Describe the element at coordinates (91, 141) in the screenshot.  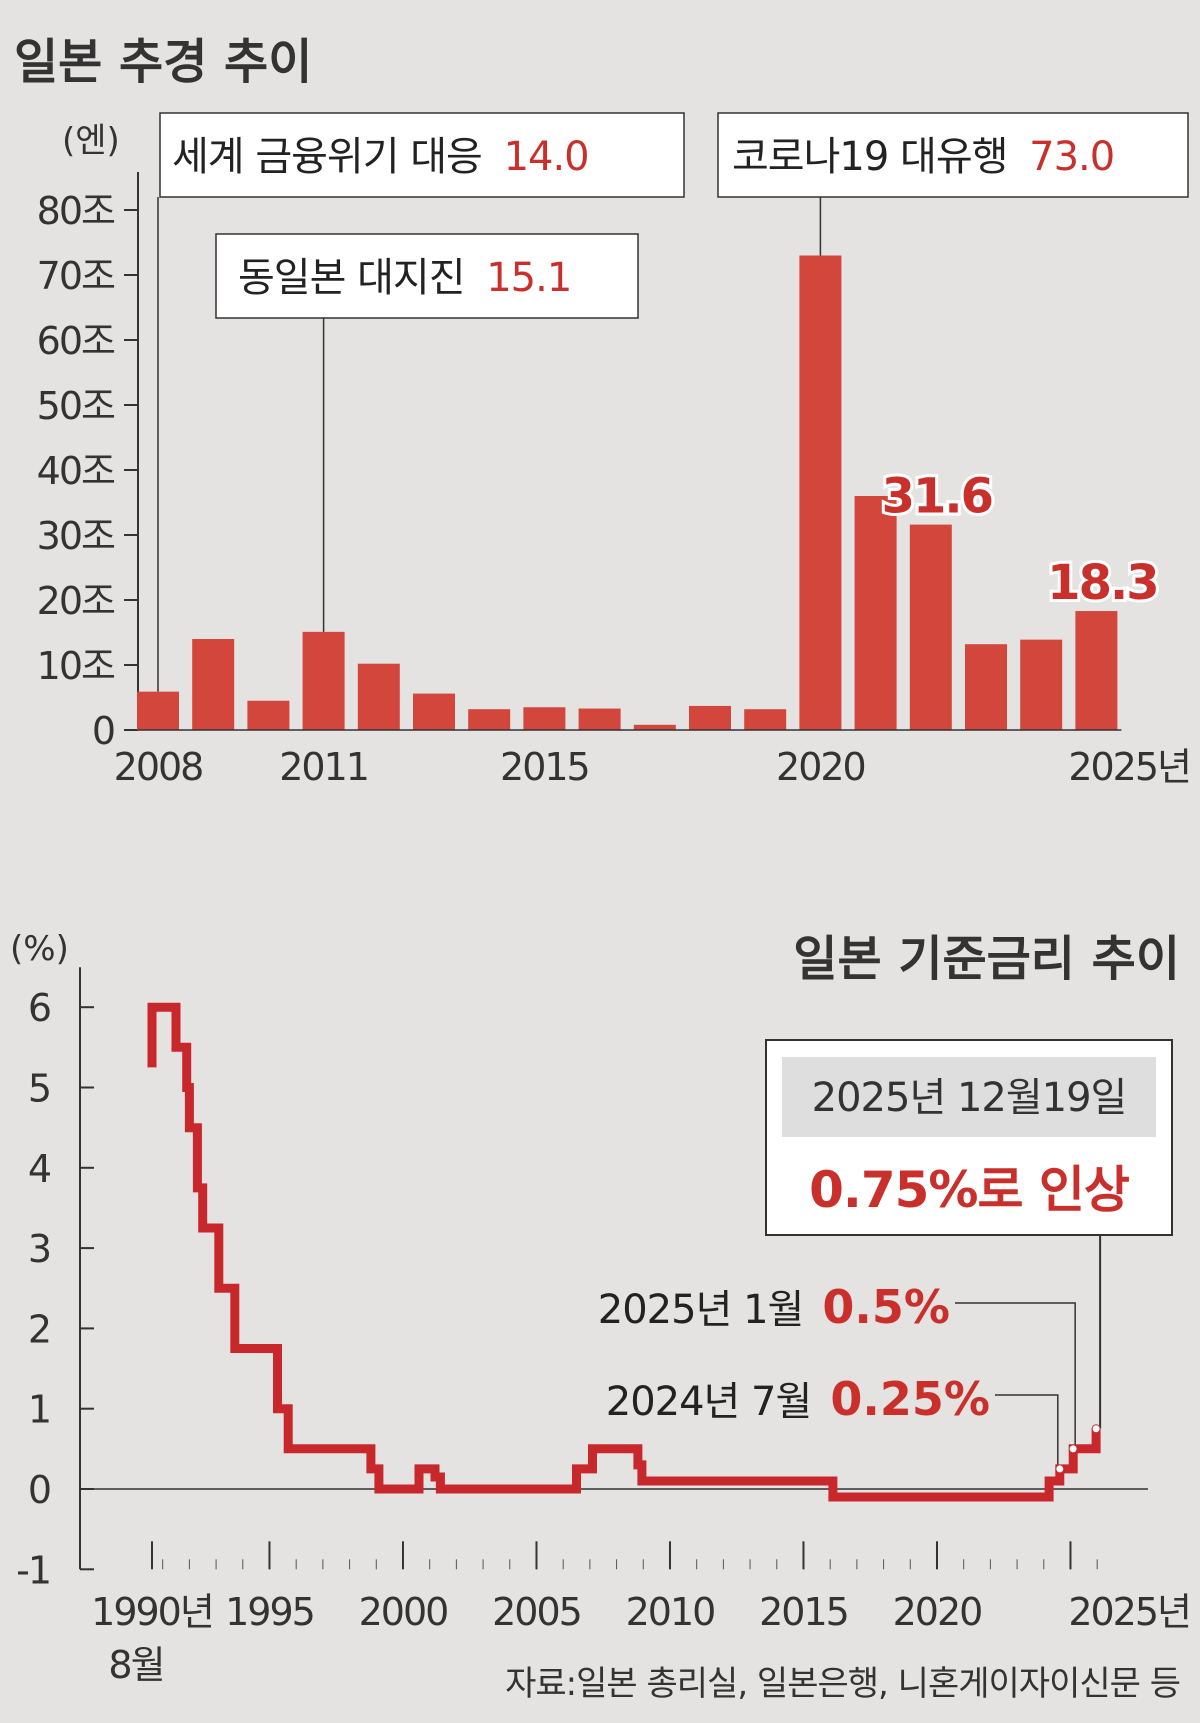
I see `budget-unit-label: (엔)` at that location.